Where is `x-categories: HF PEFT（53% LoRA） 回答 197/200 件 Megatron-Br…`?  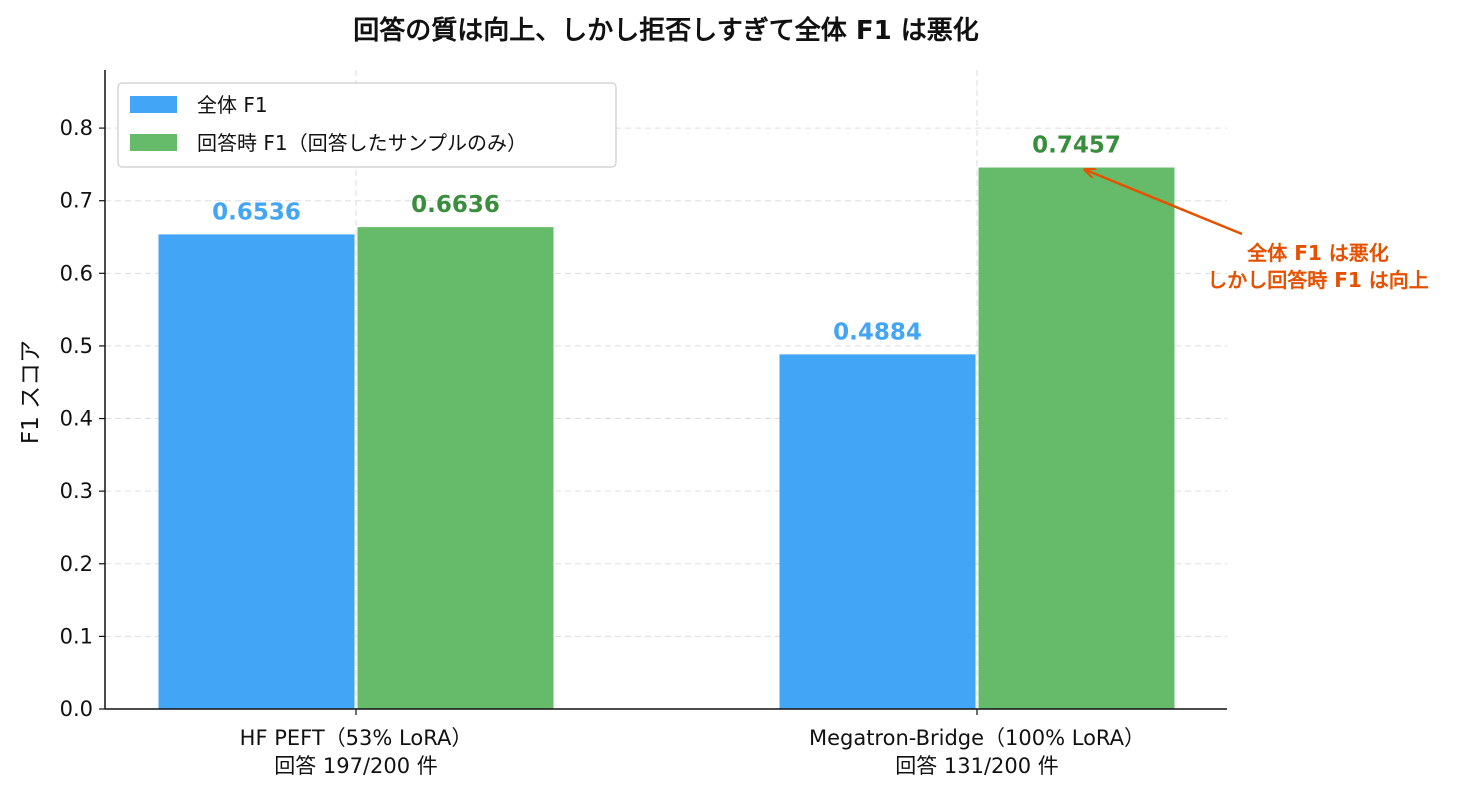
x-categories: HF PEFT（53% LoRA） 回答 197/200 件 Megatron-Br… is located at coordinates (692, 743).